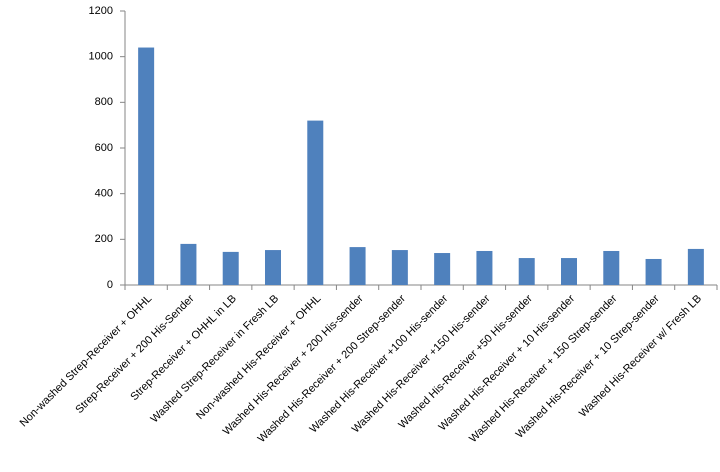  What do you see at coordinates (101, 57) in the screenshot?
I see `y-tick-label: 1000` at bounding box center [101, 57].